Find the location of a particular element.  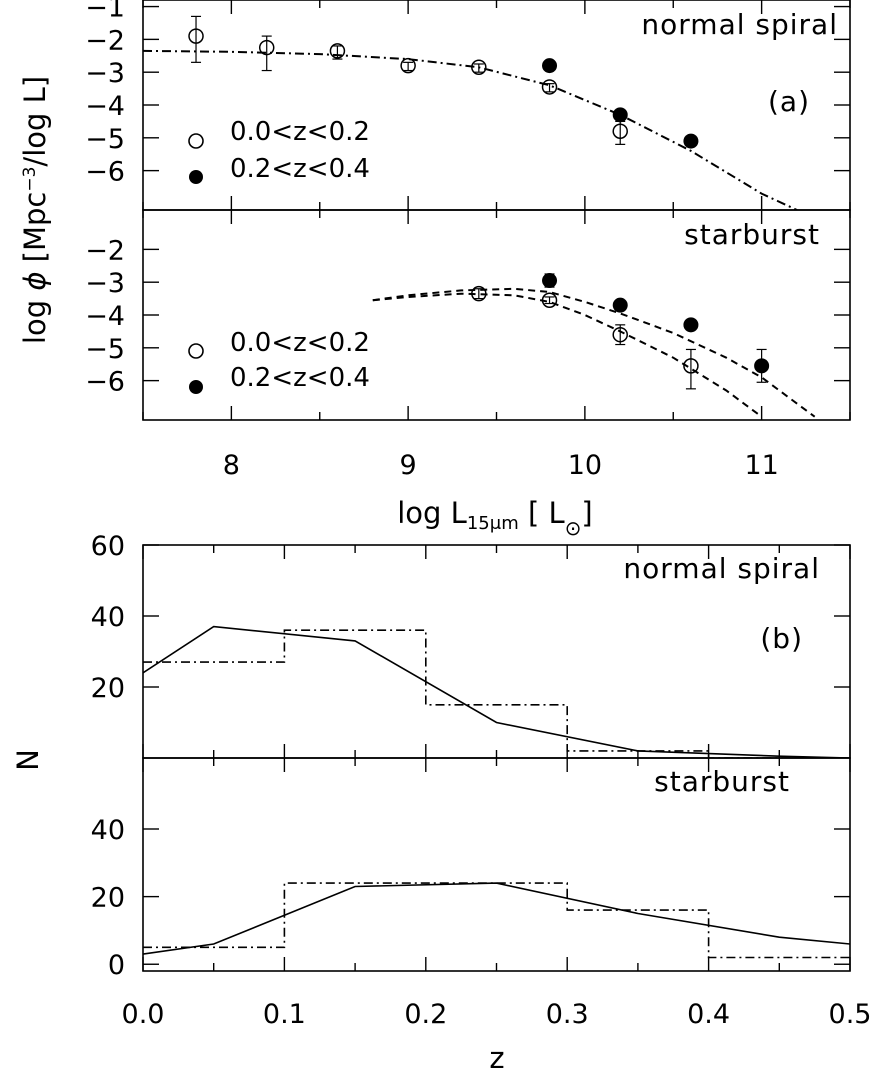

y-tick-label: 60 is located at coordinates (108, 546).